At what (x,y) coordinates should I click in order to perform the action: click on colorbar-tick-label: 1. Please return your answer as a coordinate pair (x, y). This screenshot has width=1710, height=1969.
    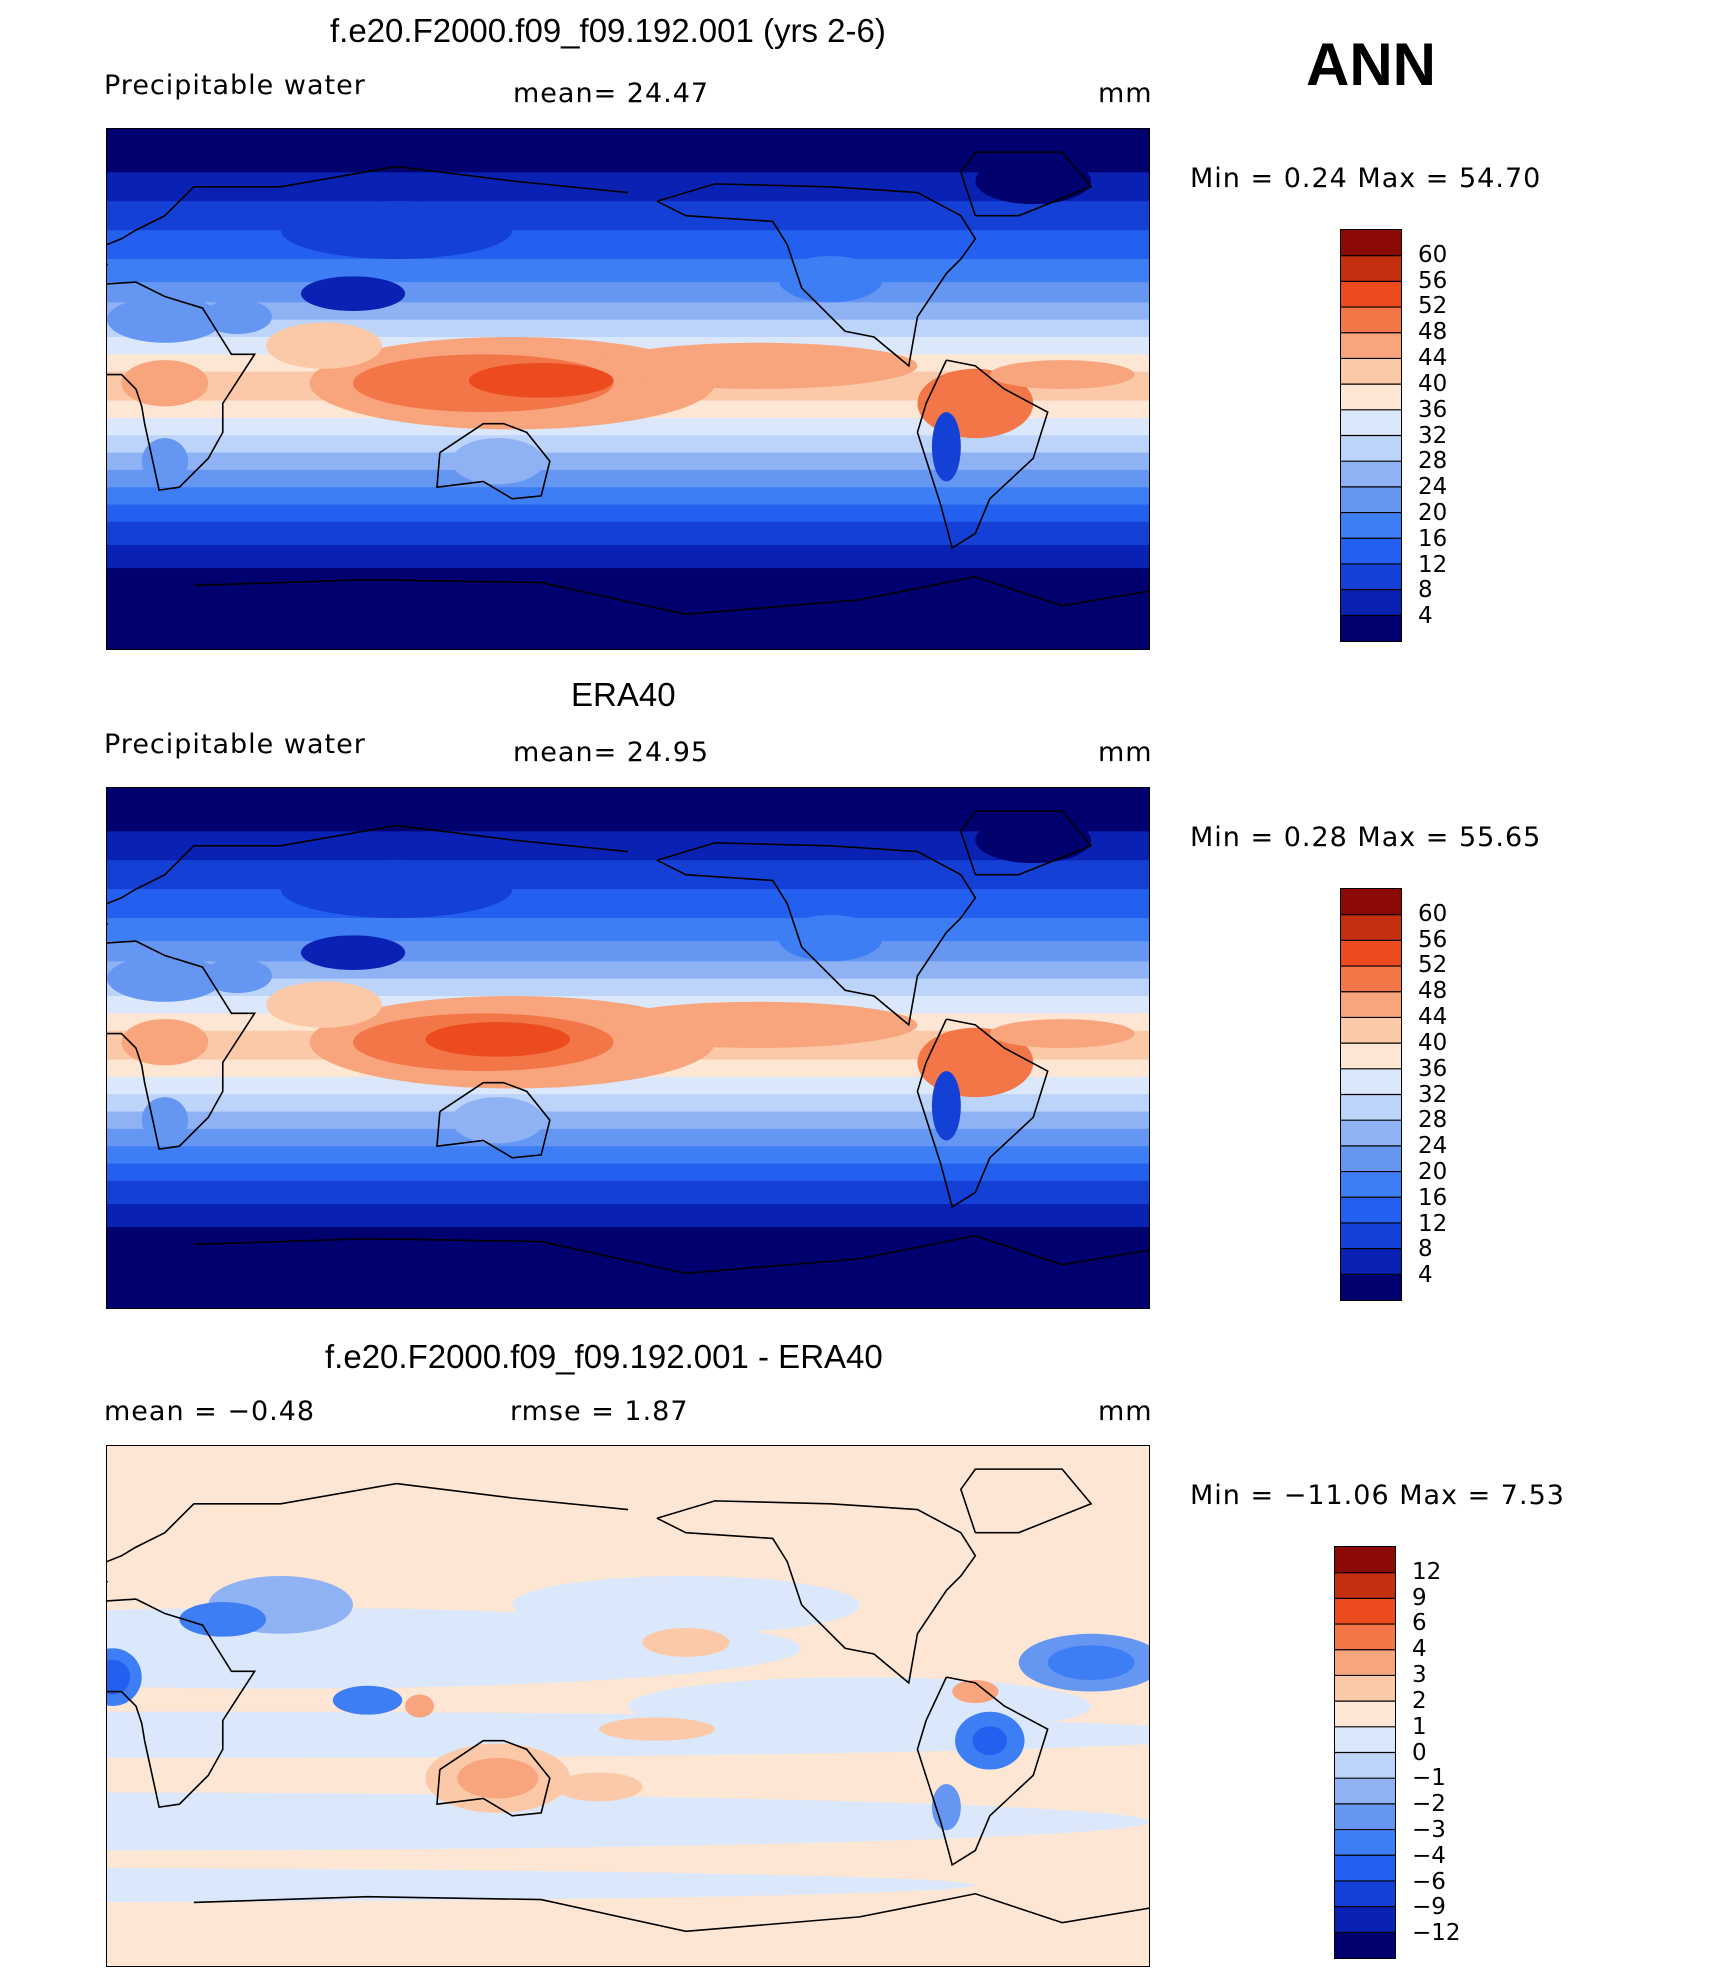
    Looking at the image, I should click on (1419, 1726).